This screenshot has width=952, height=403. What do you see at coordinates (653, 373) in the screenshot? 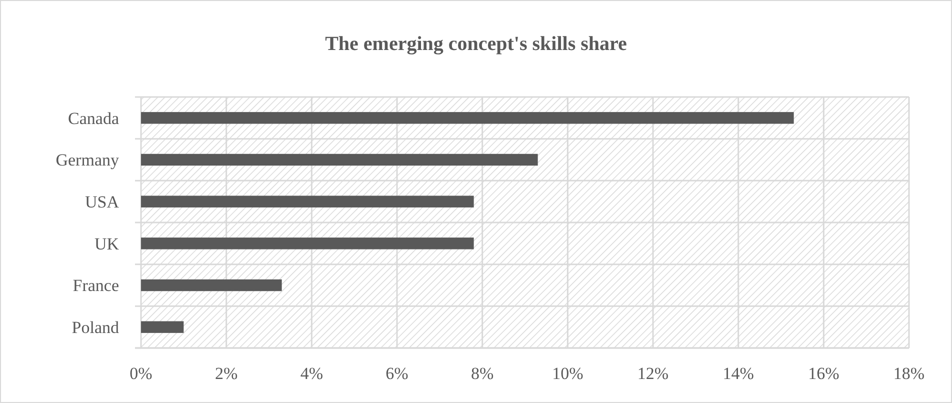
I see `x-tick-label: 12%` at bounding box center [653, 373].